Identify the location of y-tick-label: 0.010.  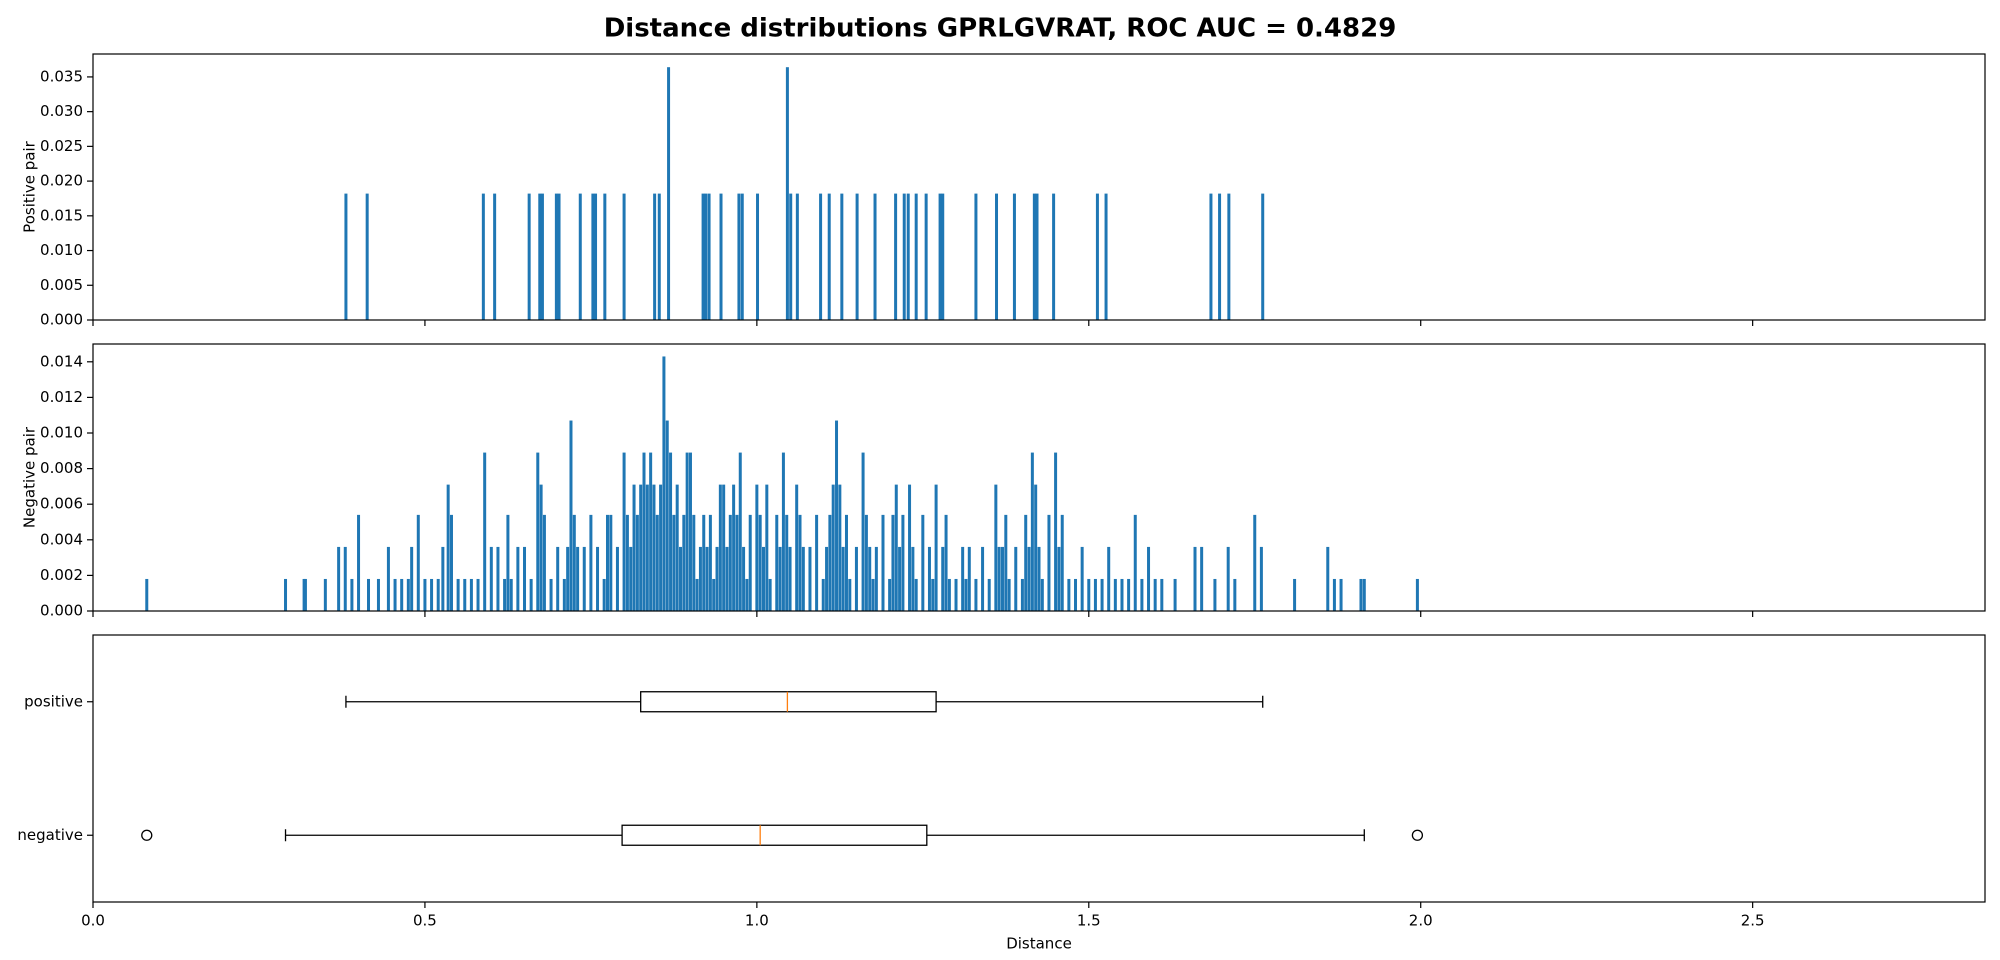
(61, 433).